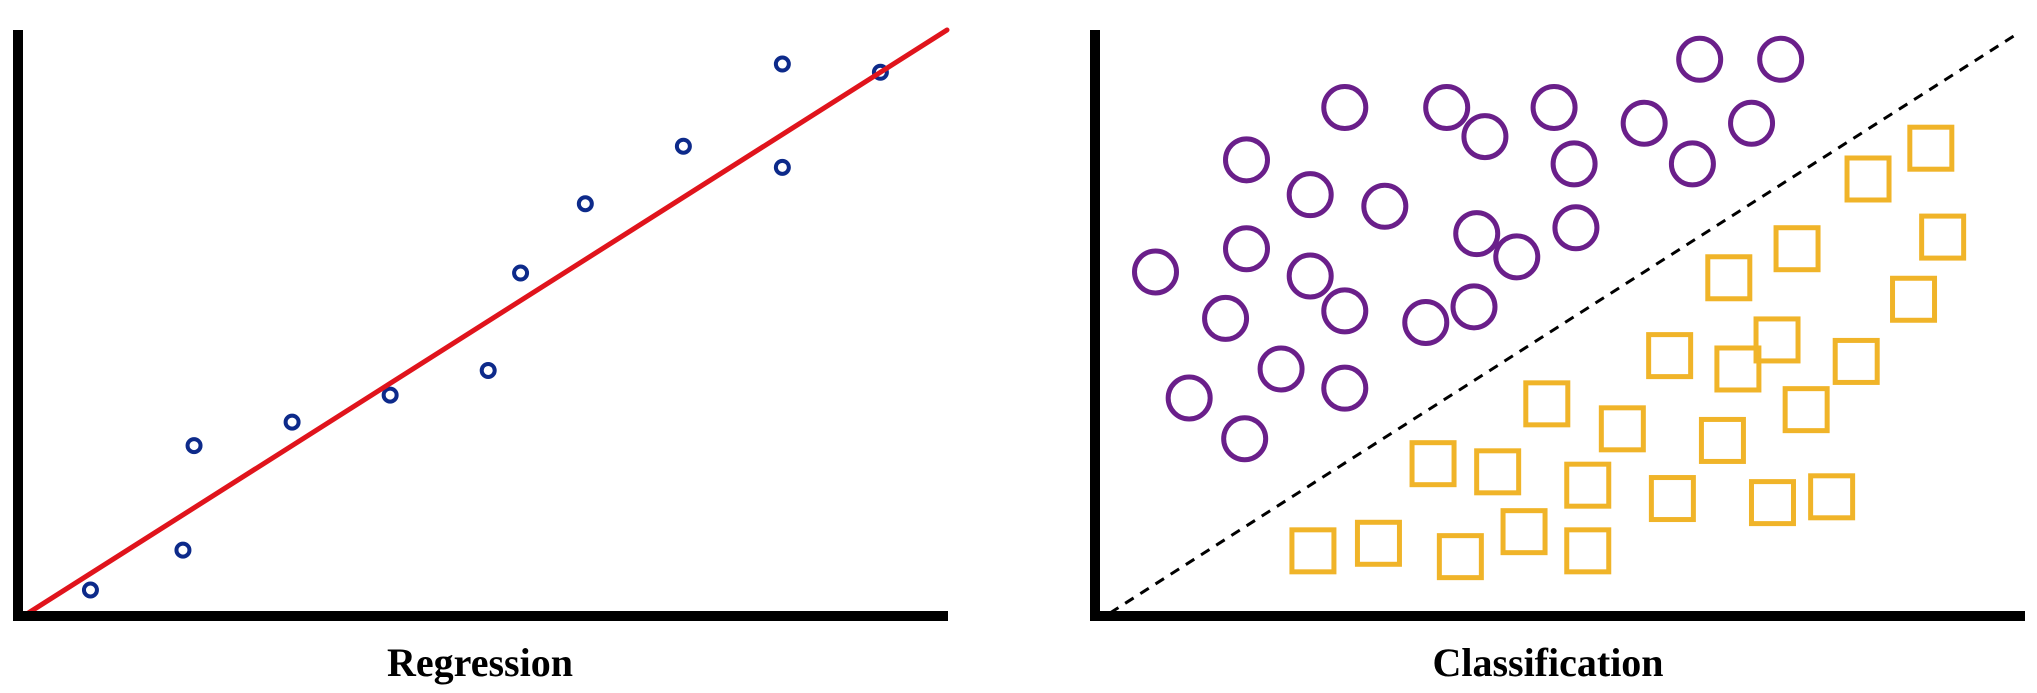 The image size is (2037, 693). I want to click on regression-caption: Regression, so click(480, 662).